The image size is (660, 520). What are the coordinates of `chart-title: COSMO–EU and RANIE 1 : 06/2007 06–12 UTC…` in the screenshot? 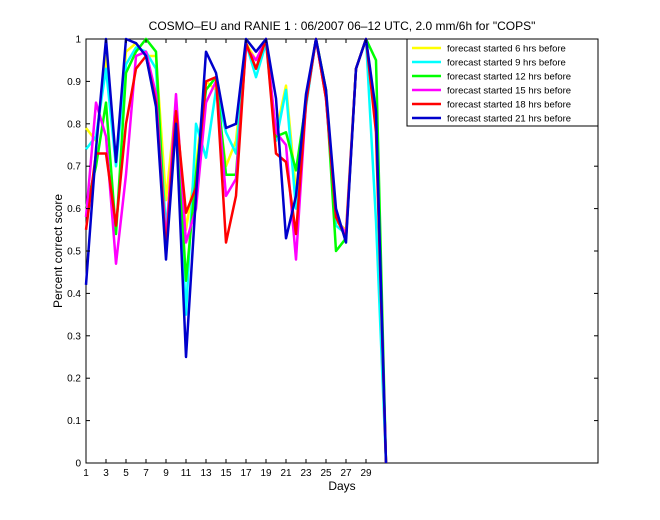 It's located at (342, 26).